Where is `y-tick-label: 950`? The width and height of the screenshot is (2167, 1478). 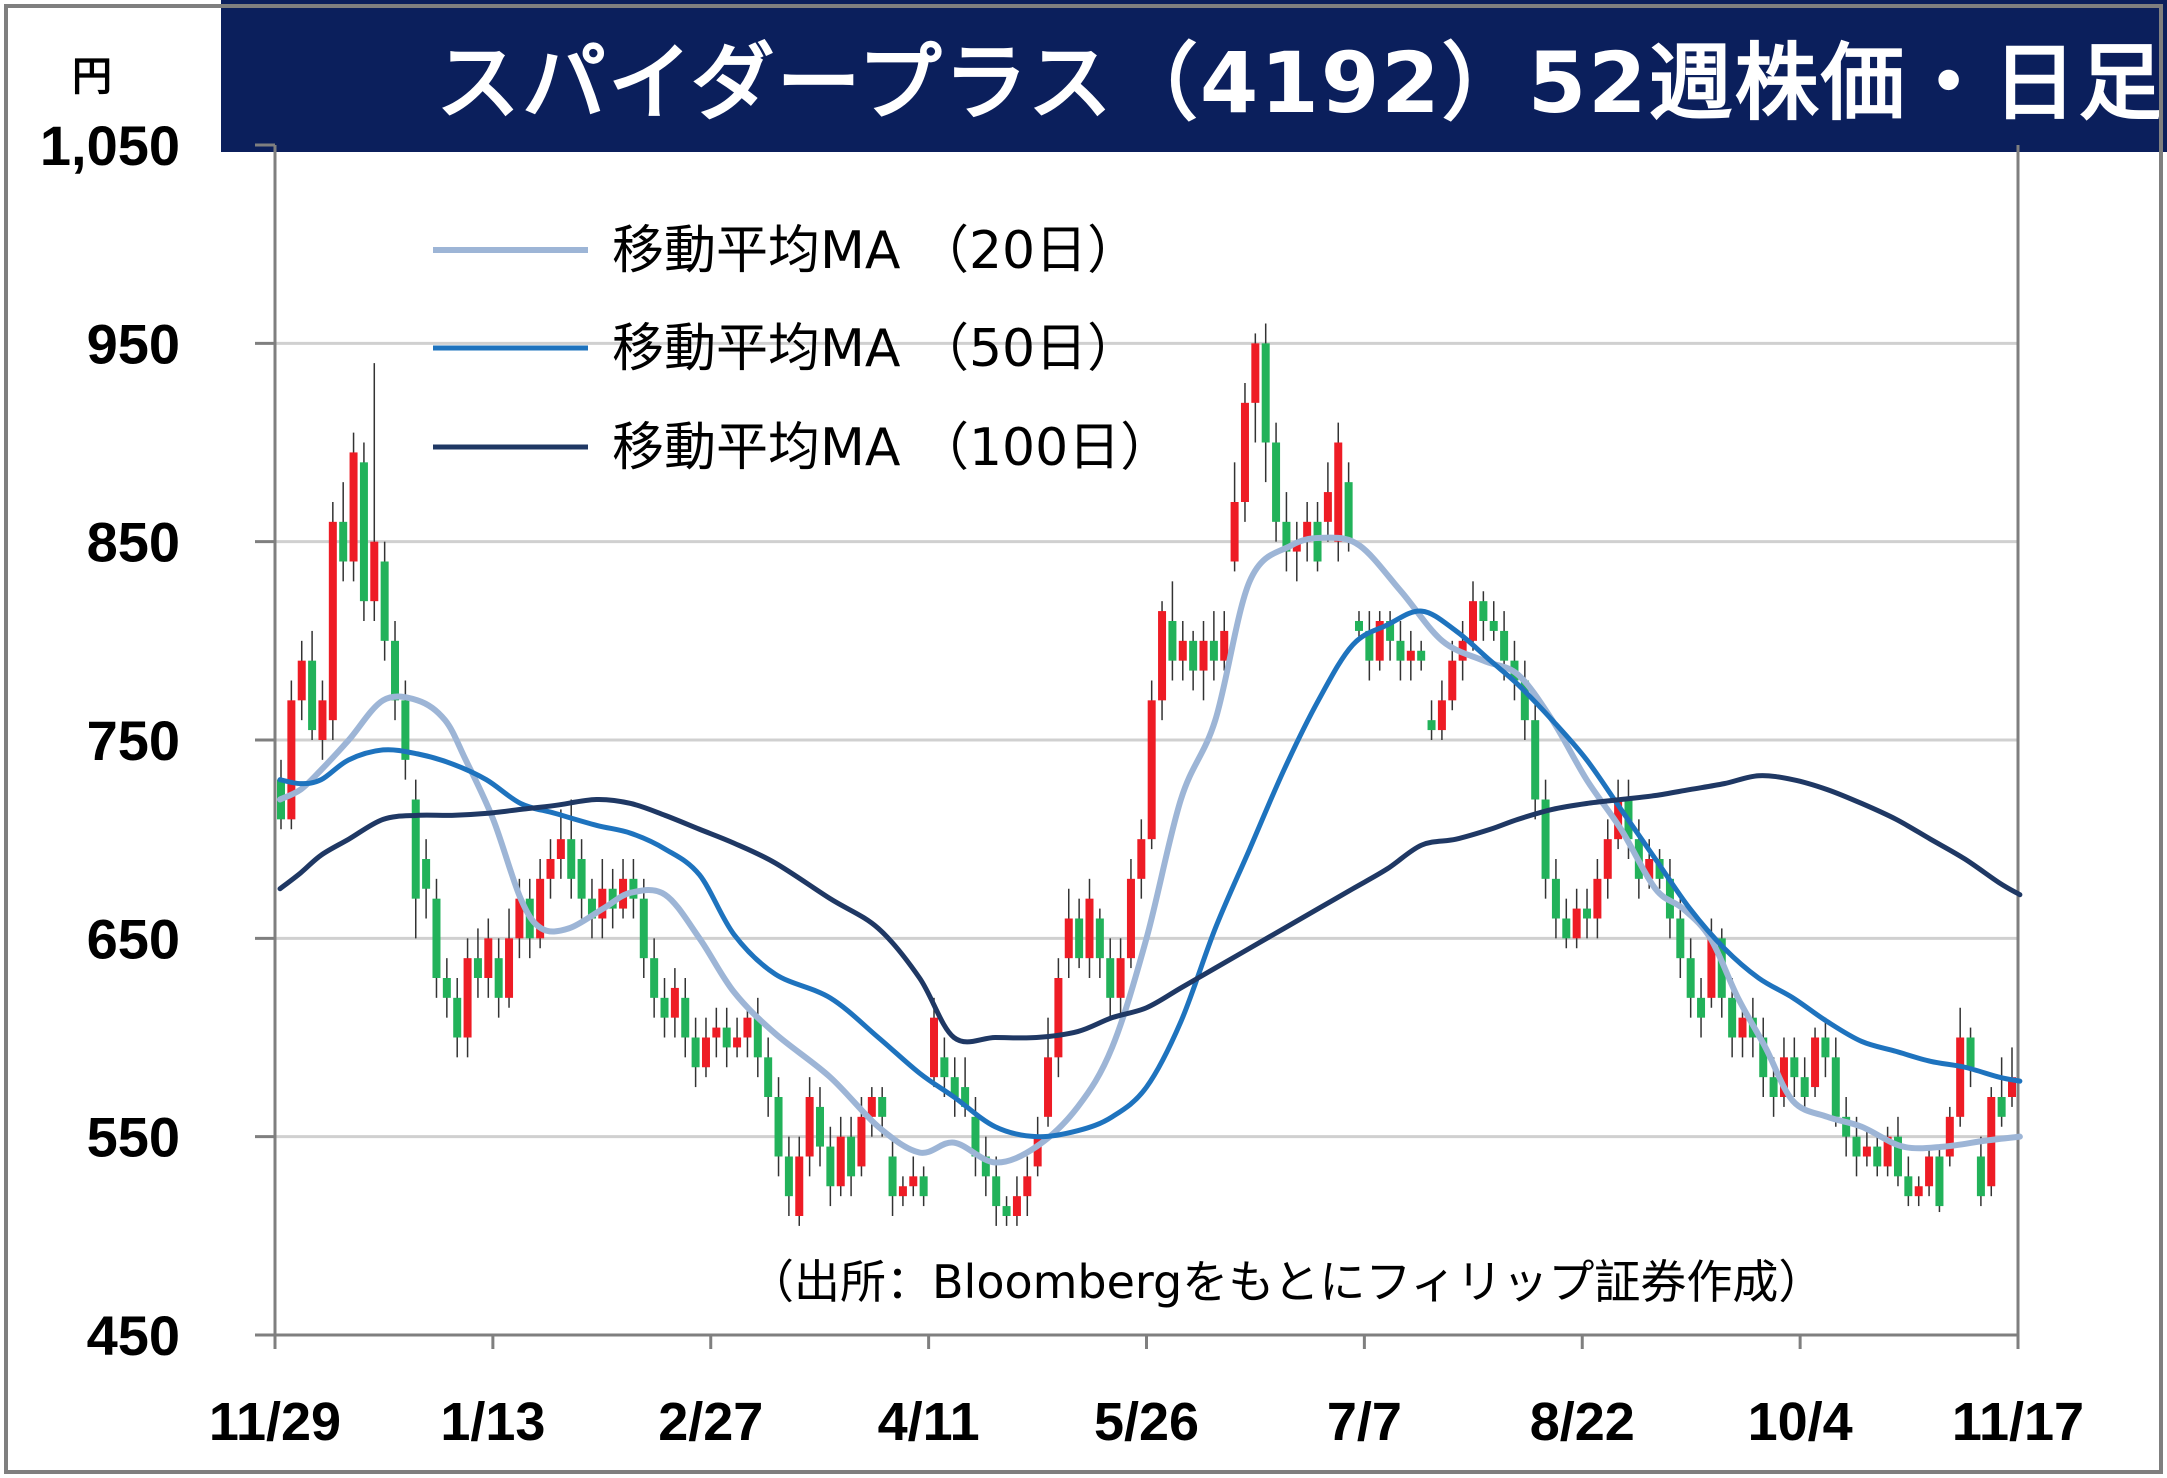
y-tick-label: 950 is located at coordinates (133, 343).